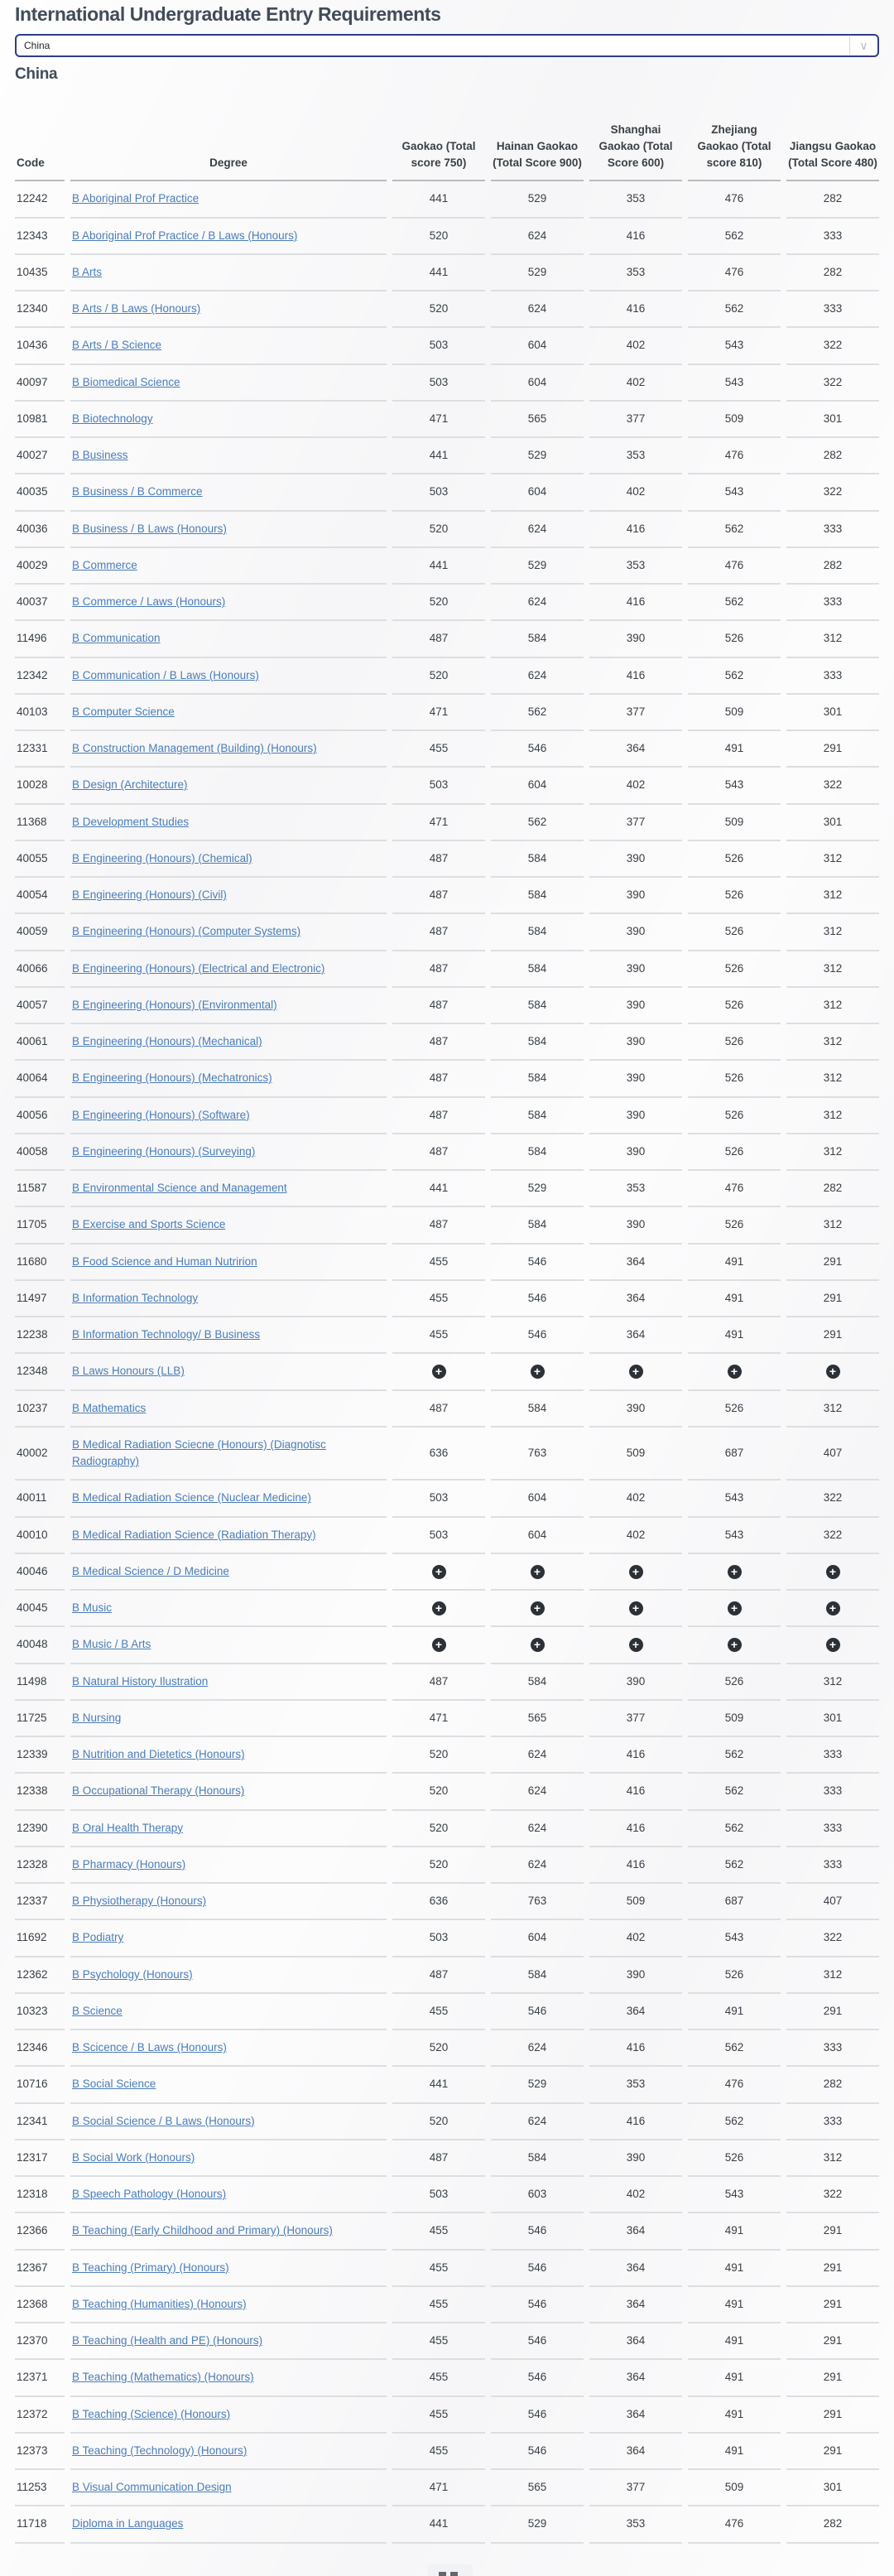 The image size is (894, 2576). Describe the element at coordinates (97, 1717) in the screenshot. I see `degree-link: B Nursing` at that location.